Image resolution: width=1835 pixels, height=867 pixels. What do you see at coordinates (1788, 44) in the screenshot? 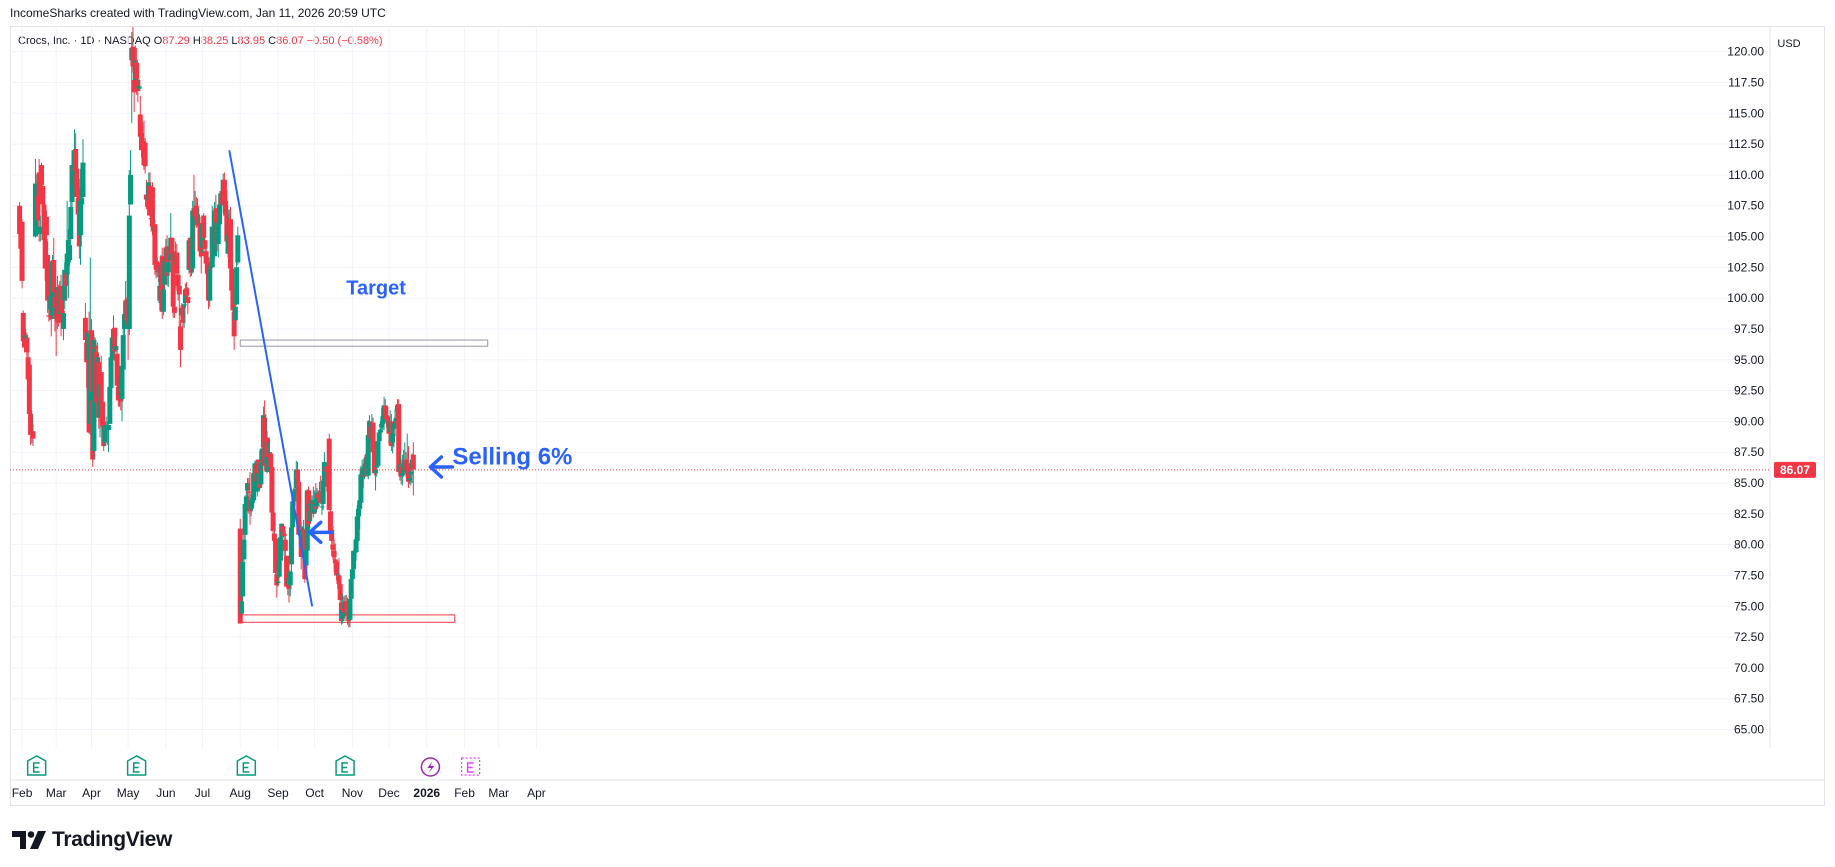
I see `currency-label: USD` at bounding box center [1788, 44].